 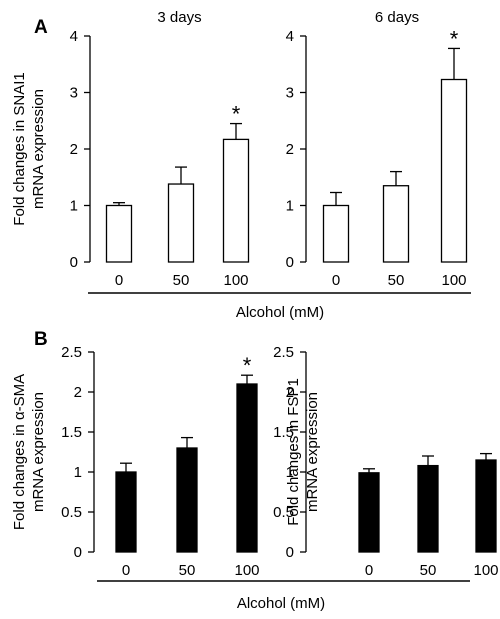 I want to click on y-axis-label: Fold changes in FSP1, so click(x=293, y=452).